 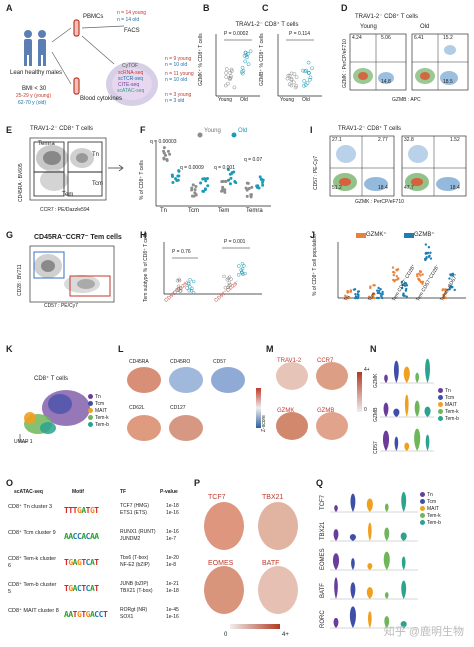 What do you see at coordinates (425, 27) in the screenshot?
I see `panel-d-old: Old` at bounding box center [425, 27].